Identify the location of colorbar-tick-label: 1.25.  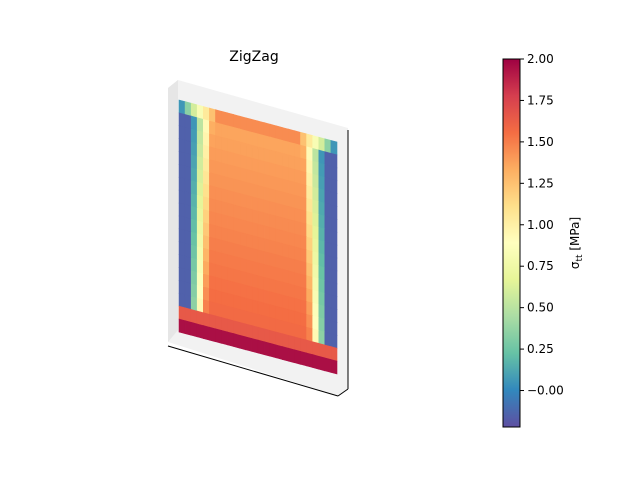
(540, 183).